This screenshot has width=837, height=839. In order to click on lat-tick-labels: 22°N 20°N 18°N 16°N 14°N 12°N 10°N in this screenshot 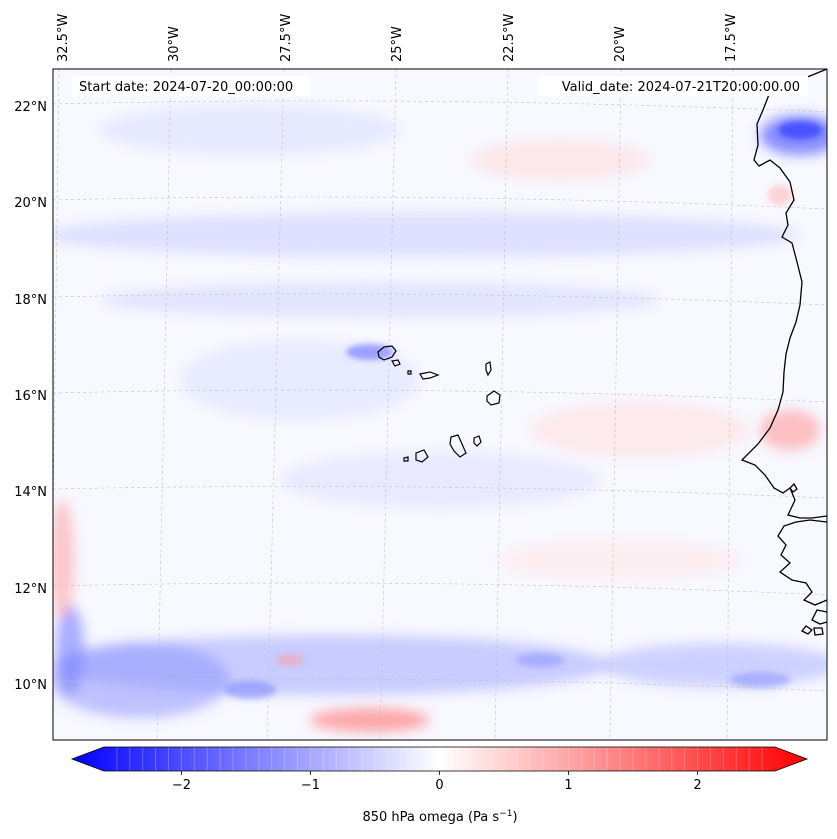, I will do `click(30, 396)`.